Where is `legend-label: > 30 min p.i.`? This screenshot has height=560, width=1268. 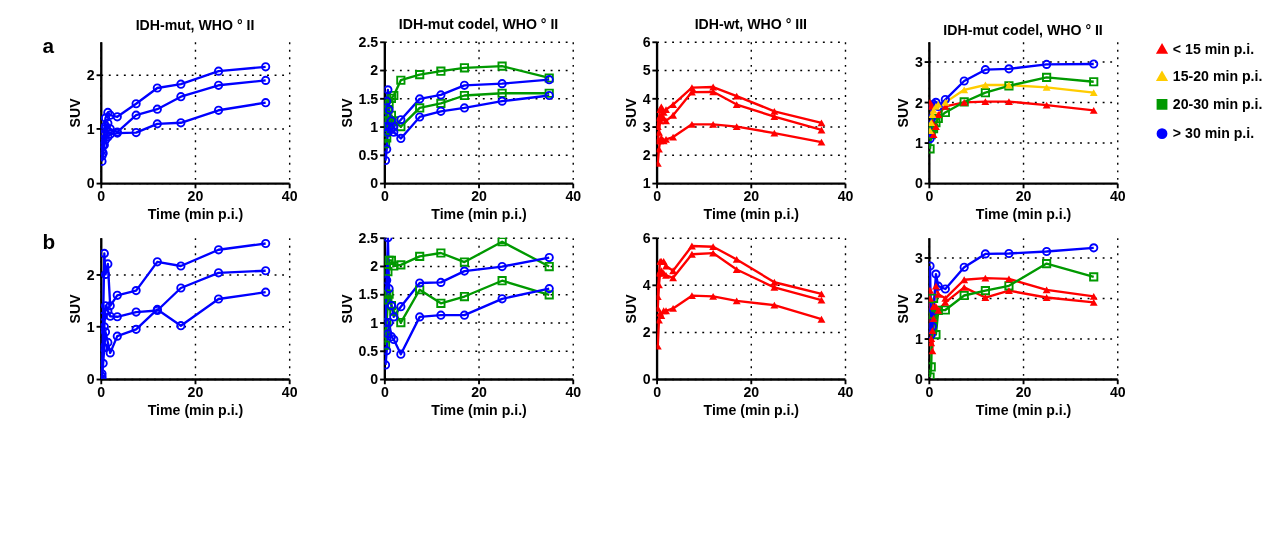
legend-label: > 30 min p.i. is located at coordinates (1213, 133).